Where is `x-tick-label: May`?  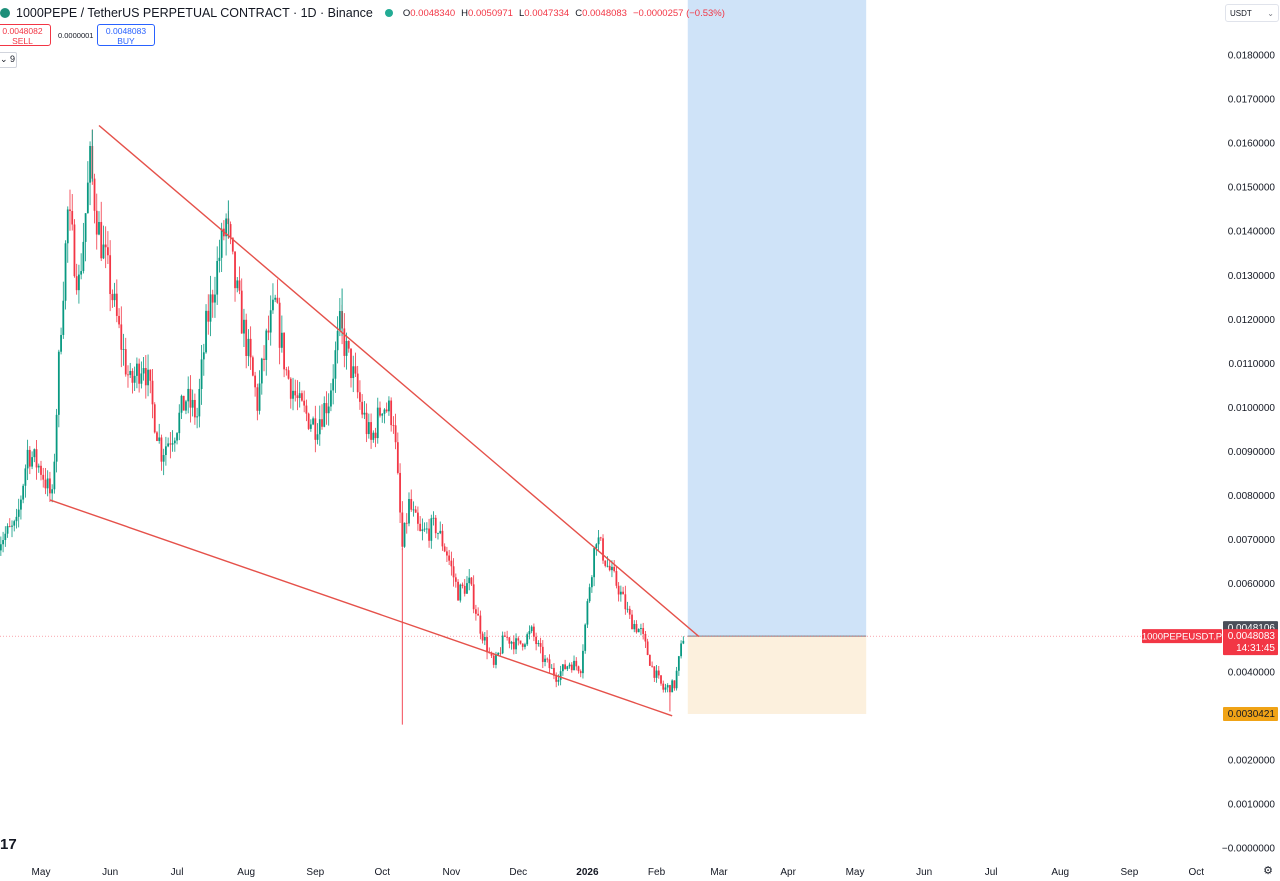 x-tick-label: May is located at coordinates (41, 872).